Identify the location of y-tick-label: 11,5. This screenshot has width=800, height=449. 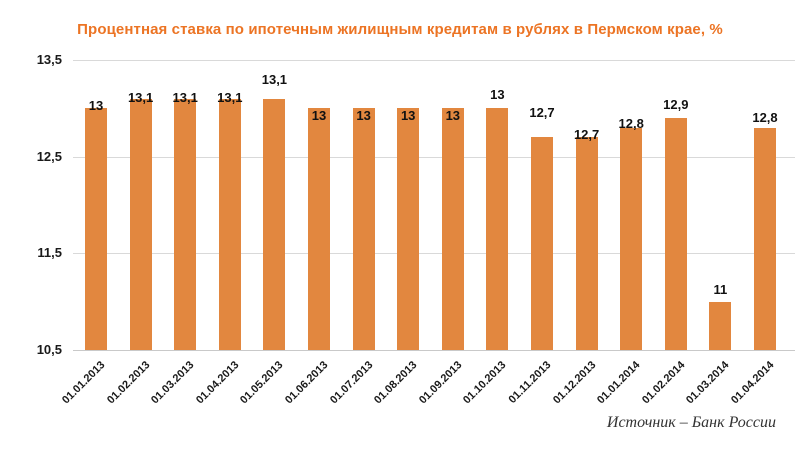
(49, 253).